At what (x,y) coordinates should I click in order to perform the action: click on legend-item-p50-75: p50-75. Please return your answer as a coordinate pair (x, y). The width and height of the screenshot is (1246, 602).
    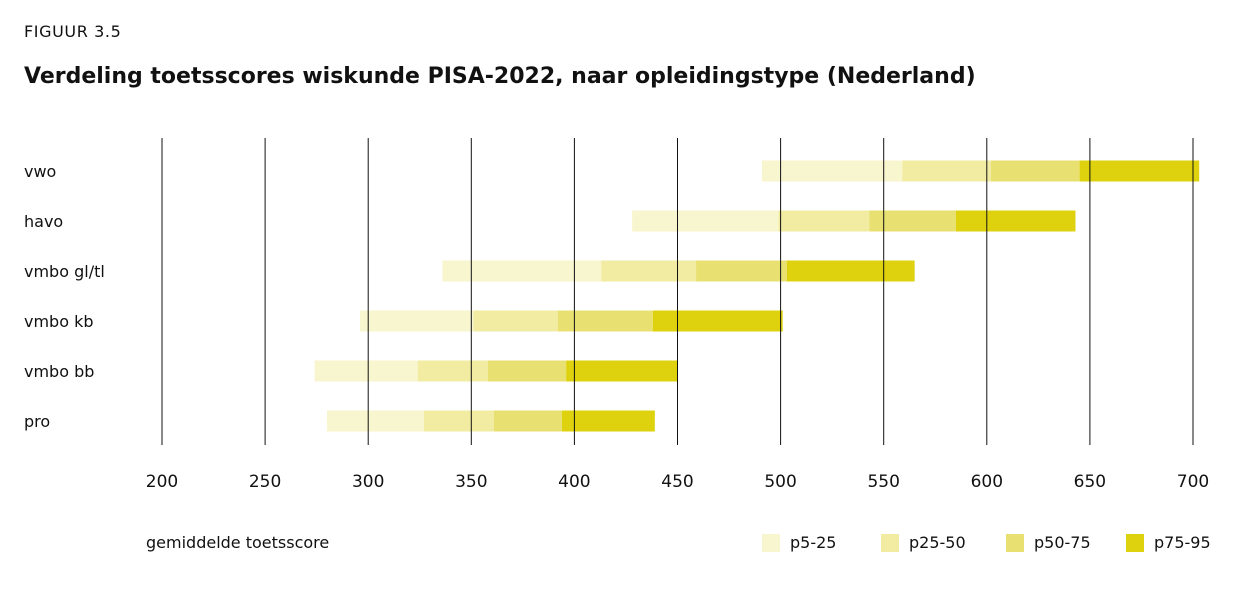
    Looking at the image, I should click on (1048, 542).